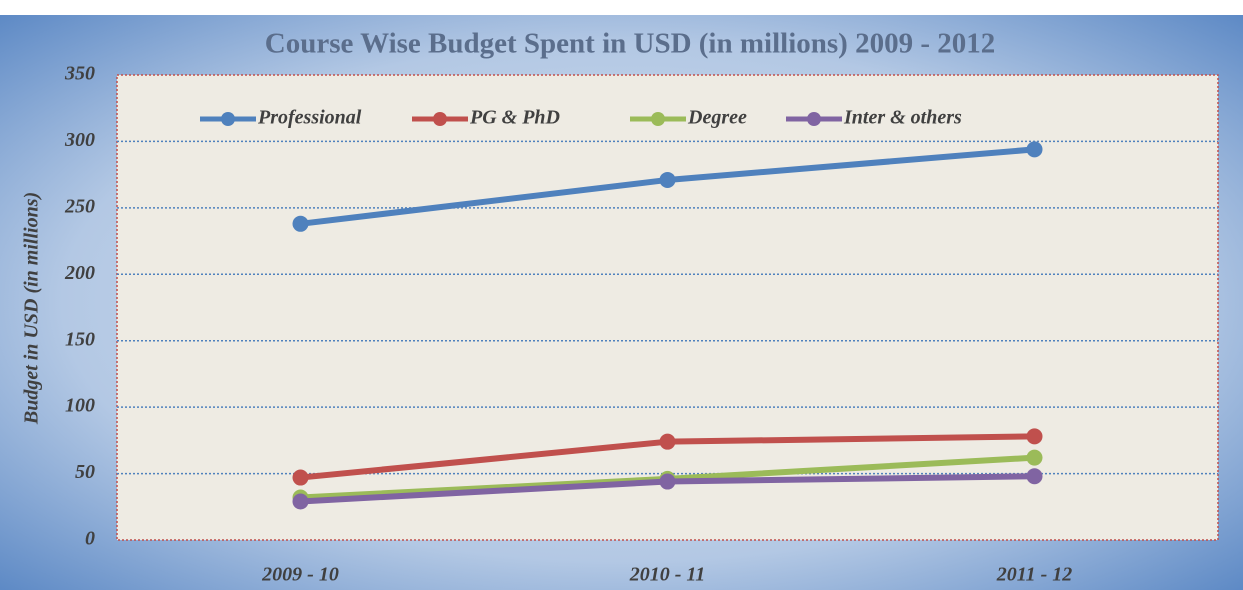 This screenshot has height=590, width=1243. What do you see at coordinates (90, 539) in the screenshot?
I see `y-tick-label: 0` at bounding box center [90, 539].